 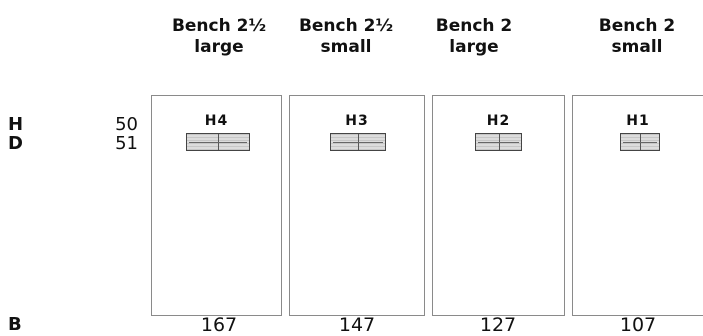 I want to click on width-label: B, so click(x=15, y=324).